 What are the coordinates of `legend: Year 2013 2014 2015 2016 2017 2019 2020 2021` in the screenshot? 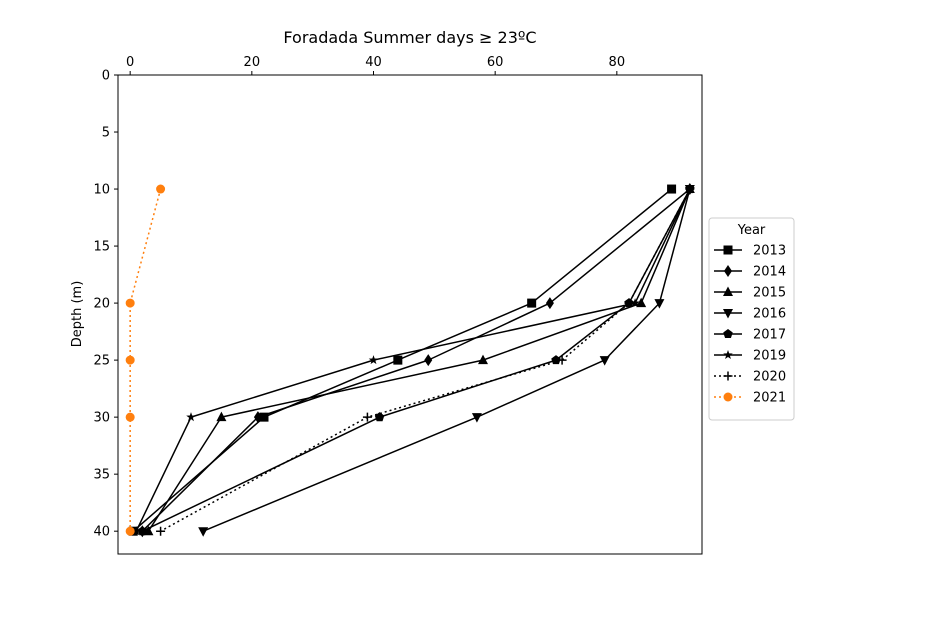 It's located at (751, 319).